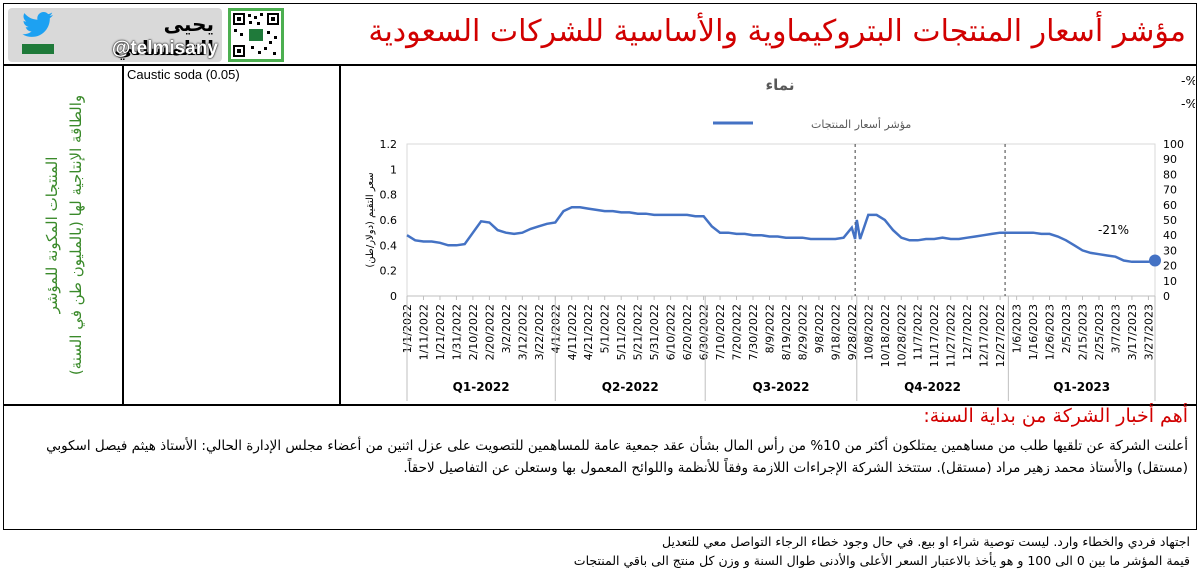 The image size is (1200, 574). I want to click on y2-tick-label: 100, so click(1173, 144).